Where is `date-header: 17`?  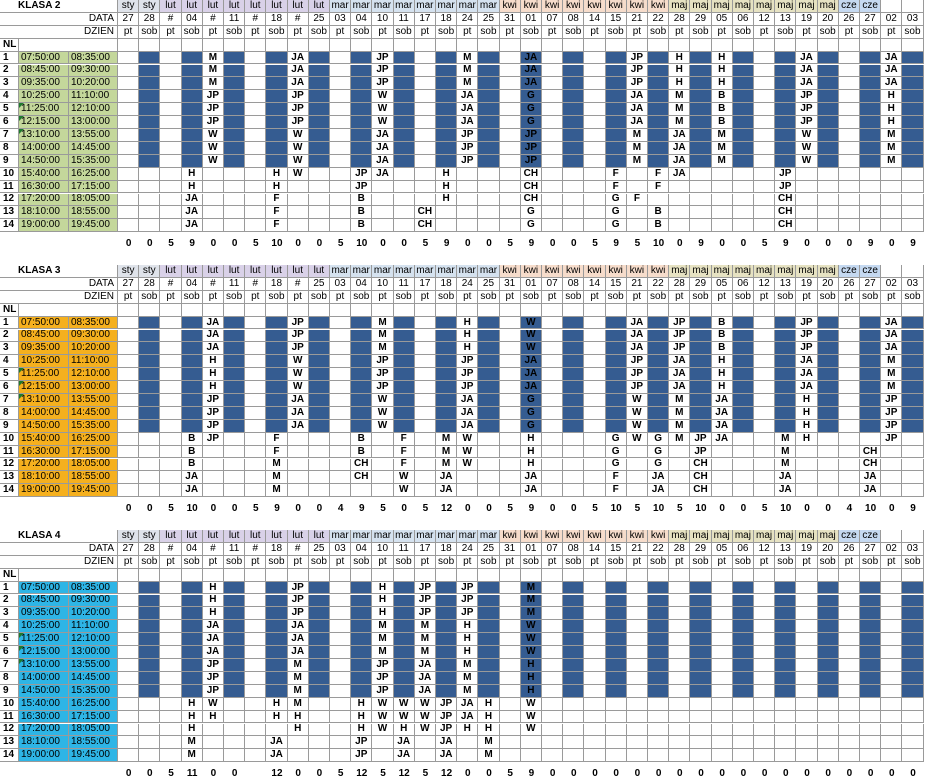
date-header: 17 is located at coordinates (425, 549).